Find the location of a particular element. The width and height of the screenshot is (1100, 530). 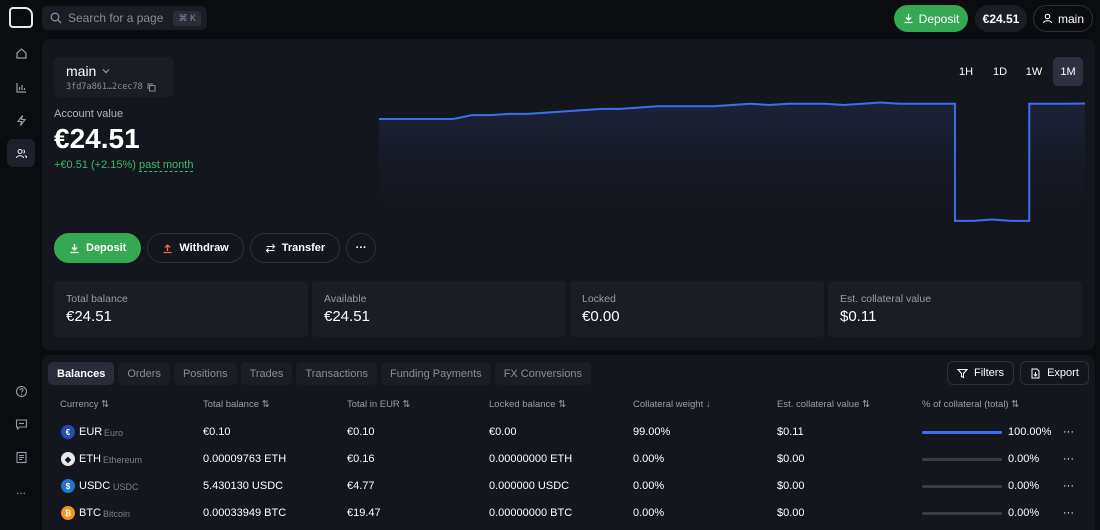

withdraw-label: Withdraw is located at coordinates (204, 248).